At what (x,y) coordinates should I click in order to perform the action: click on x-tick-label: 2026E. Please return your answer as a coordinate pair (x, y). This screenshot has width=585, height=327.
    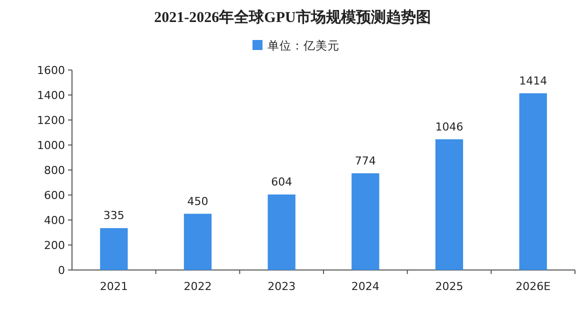
    Looking at the image, I should click on (533, 286).